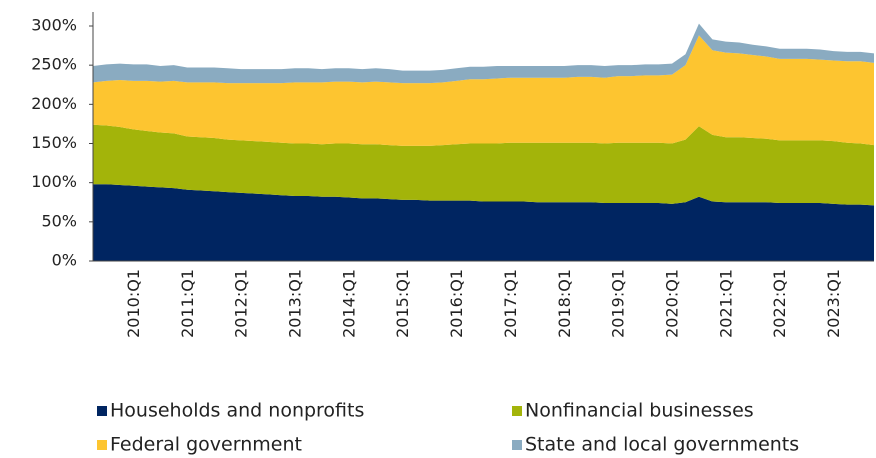  I want to click on y-tick-label: 100%, so click(54, 181).